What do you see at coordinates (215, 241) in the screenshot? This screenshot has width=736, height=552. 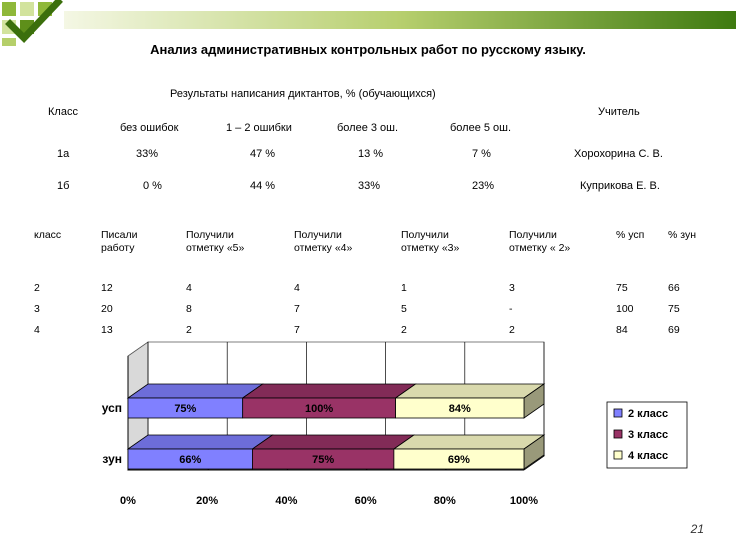 I see `table2-header: Получили отметку «5»` at bounding box center [215, 241].